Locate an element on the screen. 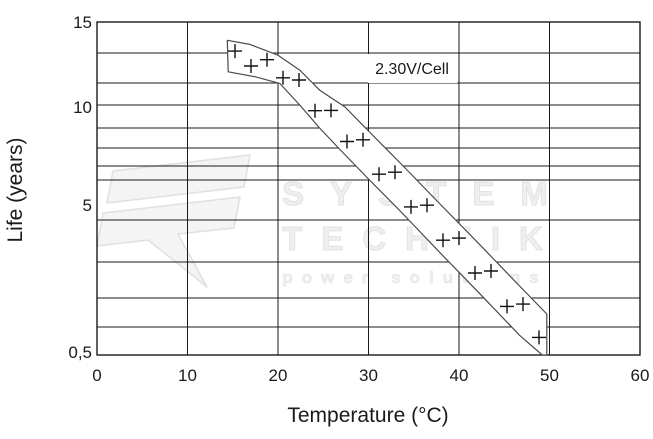 Image resolution: width=653 pixels, height=439 pixels. watermark-text-technik: TECHNIK is located at coordinates (422, 238).